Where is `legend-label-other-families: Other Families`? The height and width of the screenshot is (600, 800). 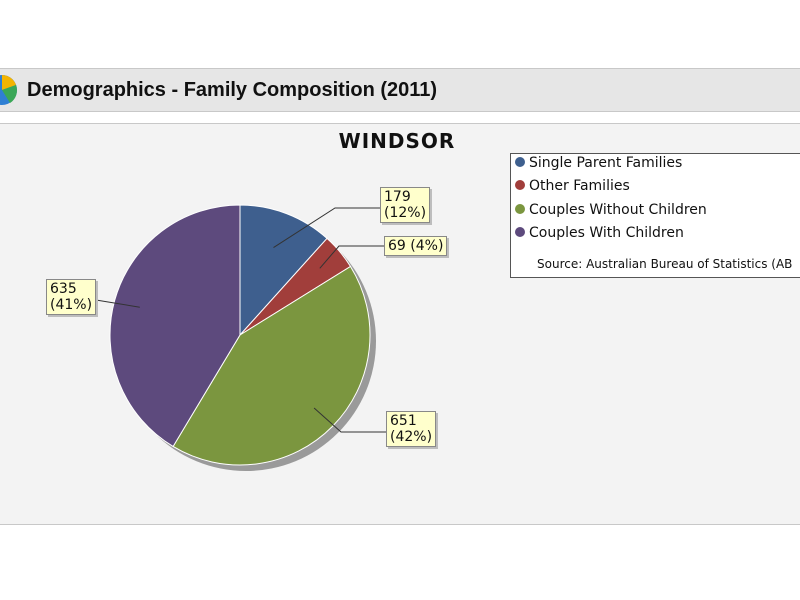
legend-label-other-families: Other Families is located at coordinates (579, 186).